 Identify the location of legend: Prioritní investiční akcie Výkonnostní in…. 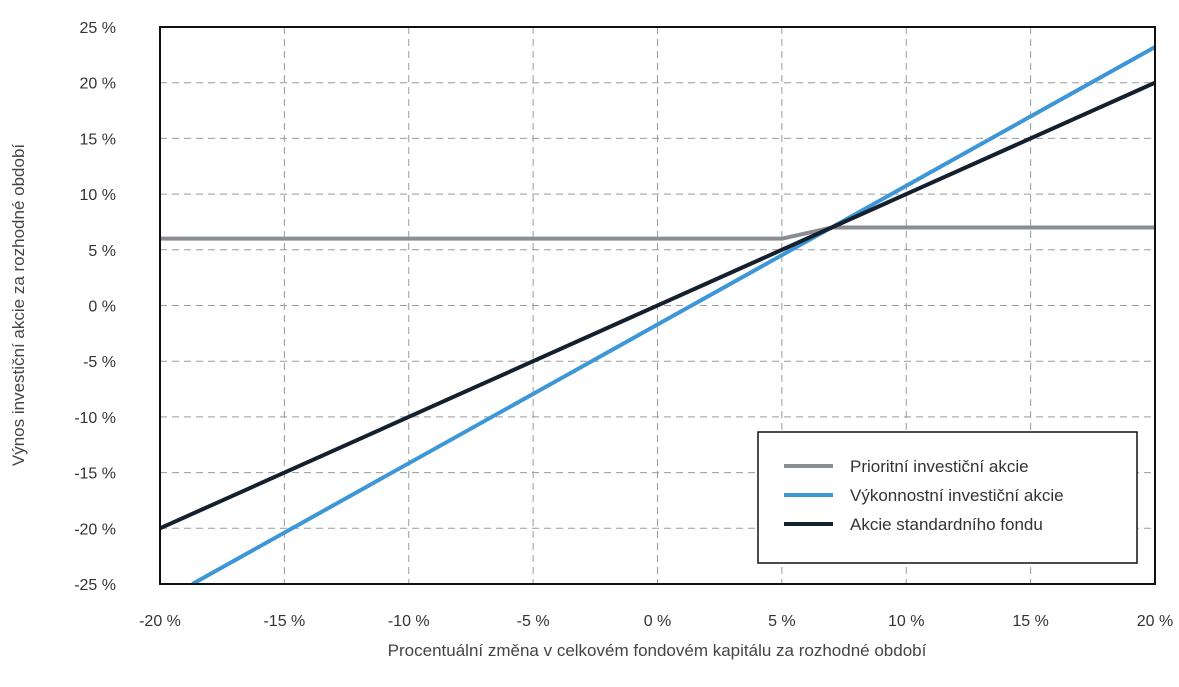
(947, 497).